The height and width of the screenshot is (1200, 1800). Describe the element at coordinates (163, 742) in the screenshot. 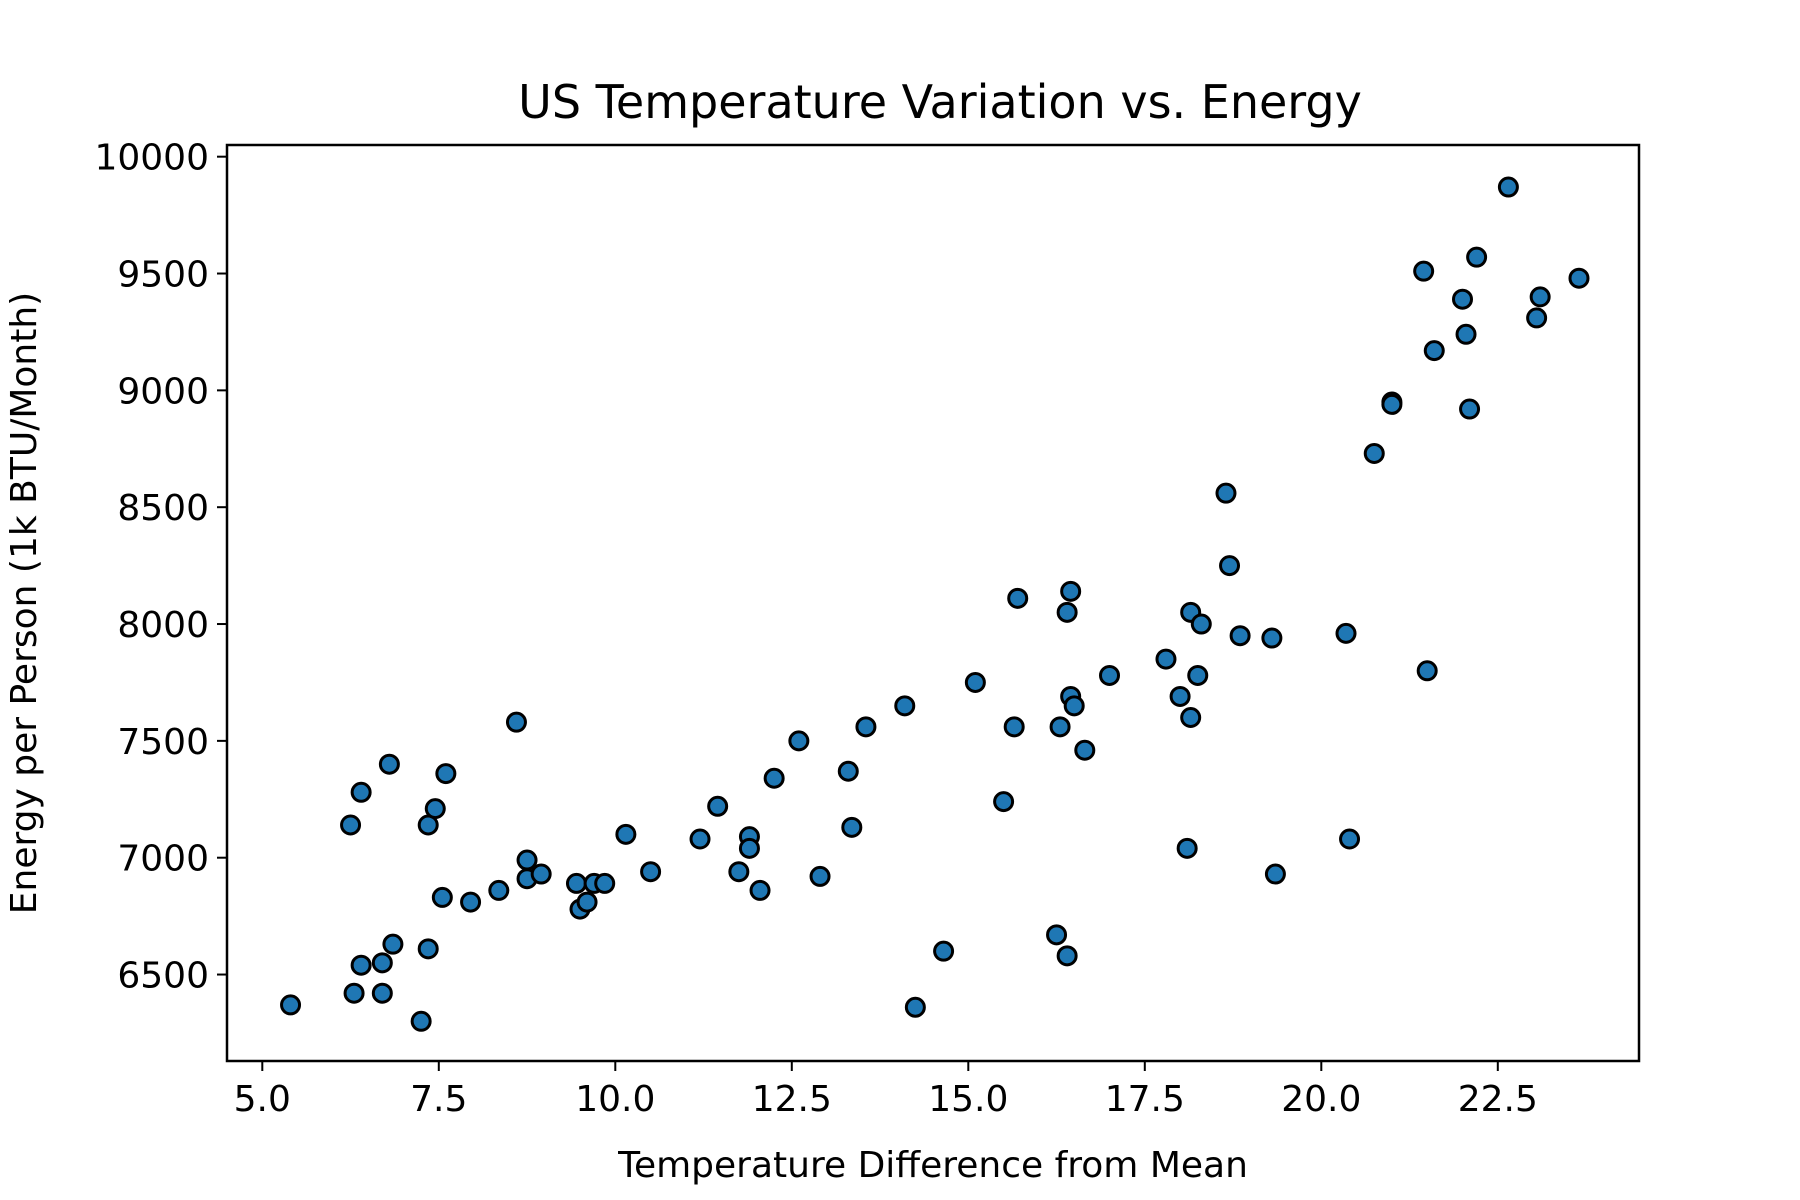

I see `y-tick-label: 7500` at that location.